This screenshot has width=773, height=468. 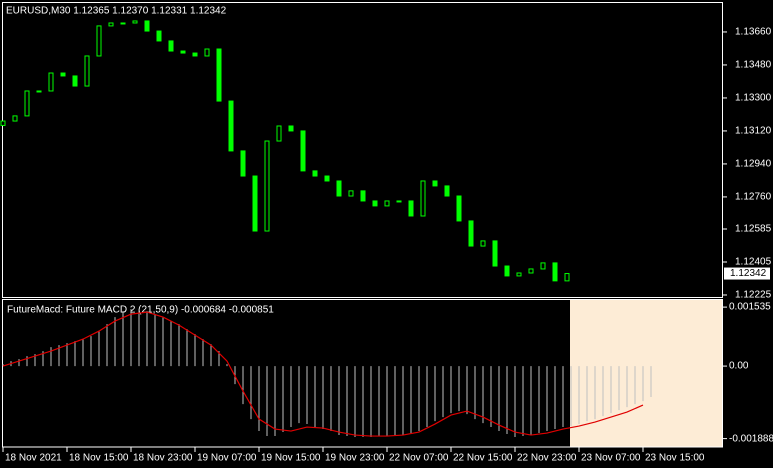 What do you see at coordinates (753, 197) in the screenshot?
I see `y-tick-label: 1.12760` at bounding box center [753, 197].